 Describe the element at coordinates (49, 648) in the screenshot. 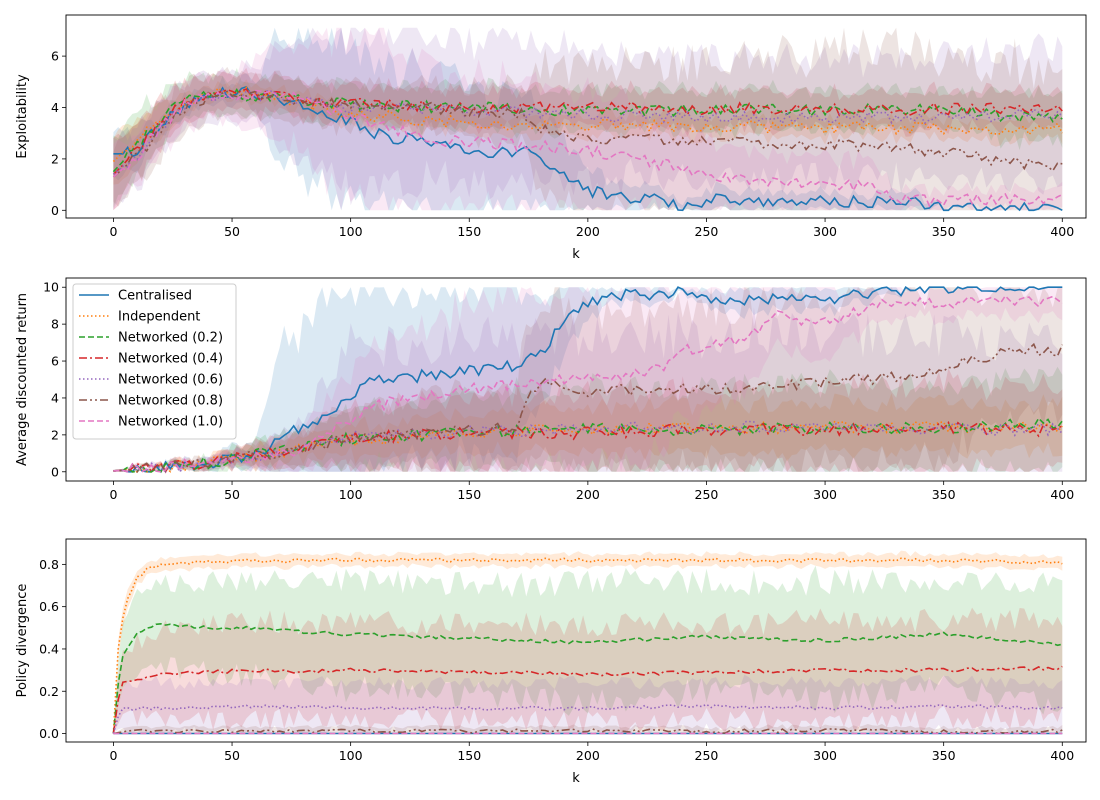

I see `y-tick-label: 0.4` at that location.